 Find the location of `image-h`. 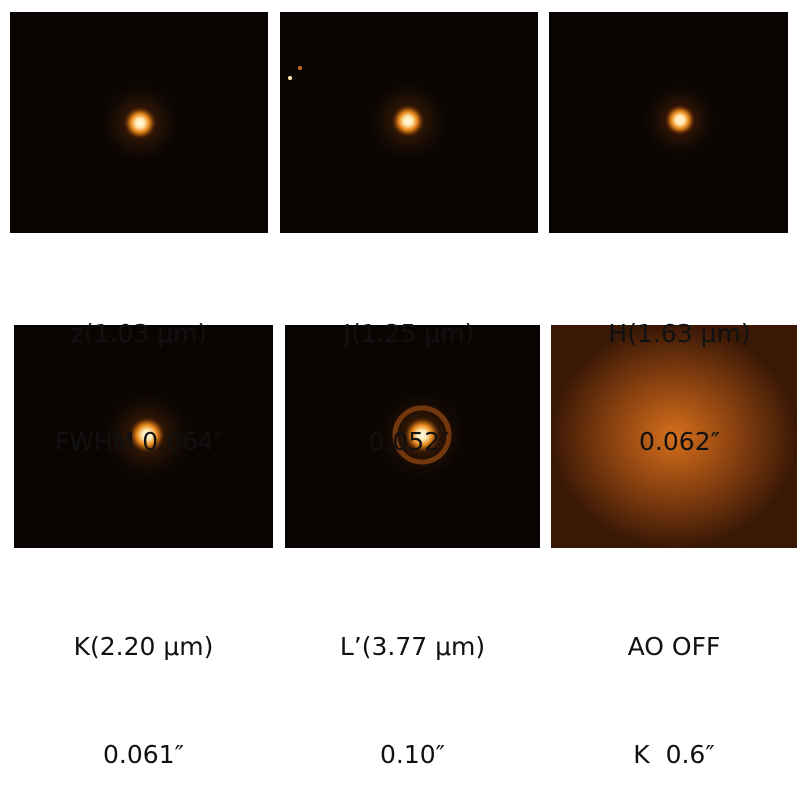

image-h is located at coordinates (668, 122).